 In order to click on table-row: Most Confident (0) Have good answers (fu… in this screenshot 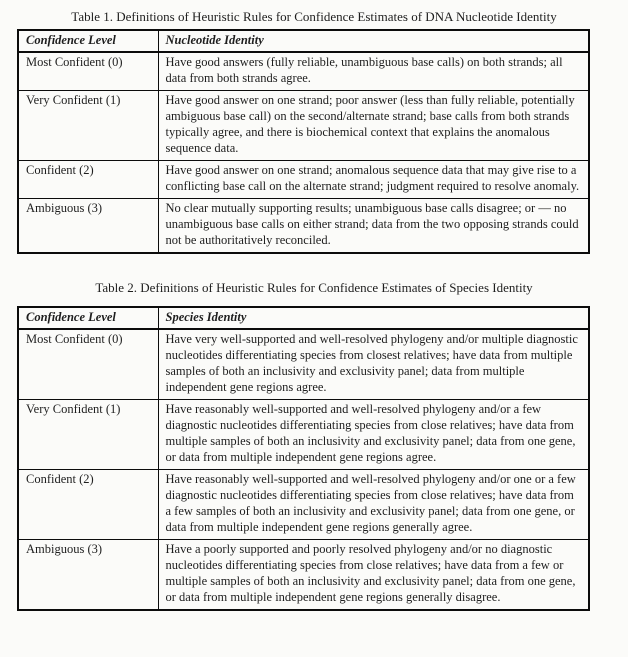, I will do `click(303, 71)`.